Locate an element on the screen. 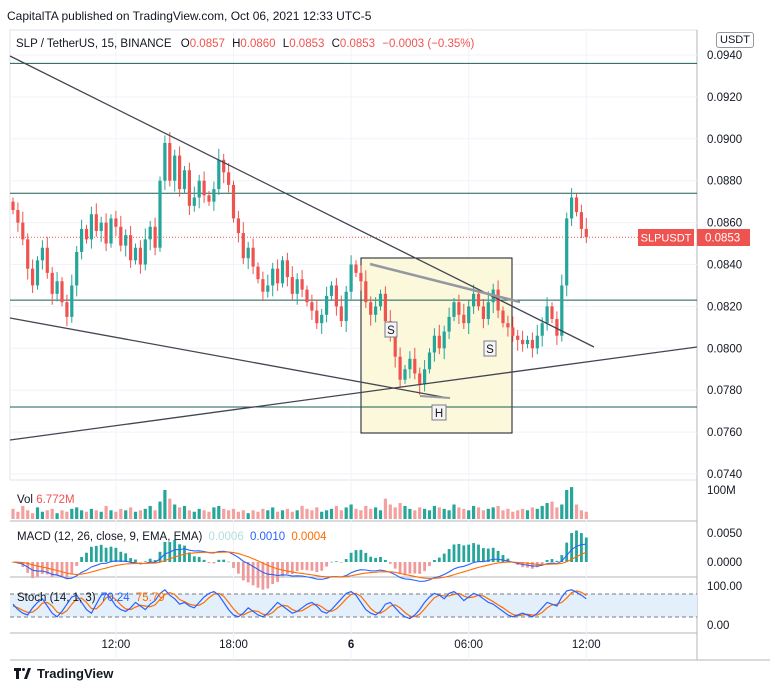 The image size is (779, 692). stoch-legend: Stoch (14, 1, 3) 70.24 75.79 is located at coordinates (91, 598).